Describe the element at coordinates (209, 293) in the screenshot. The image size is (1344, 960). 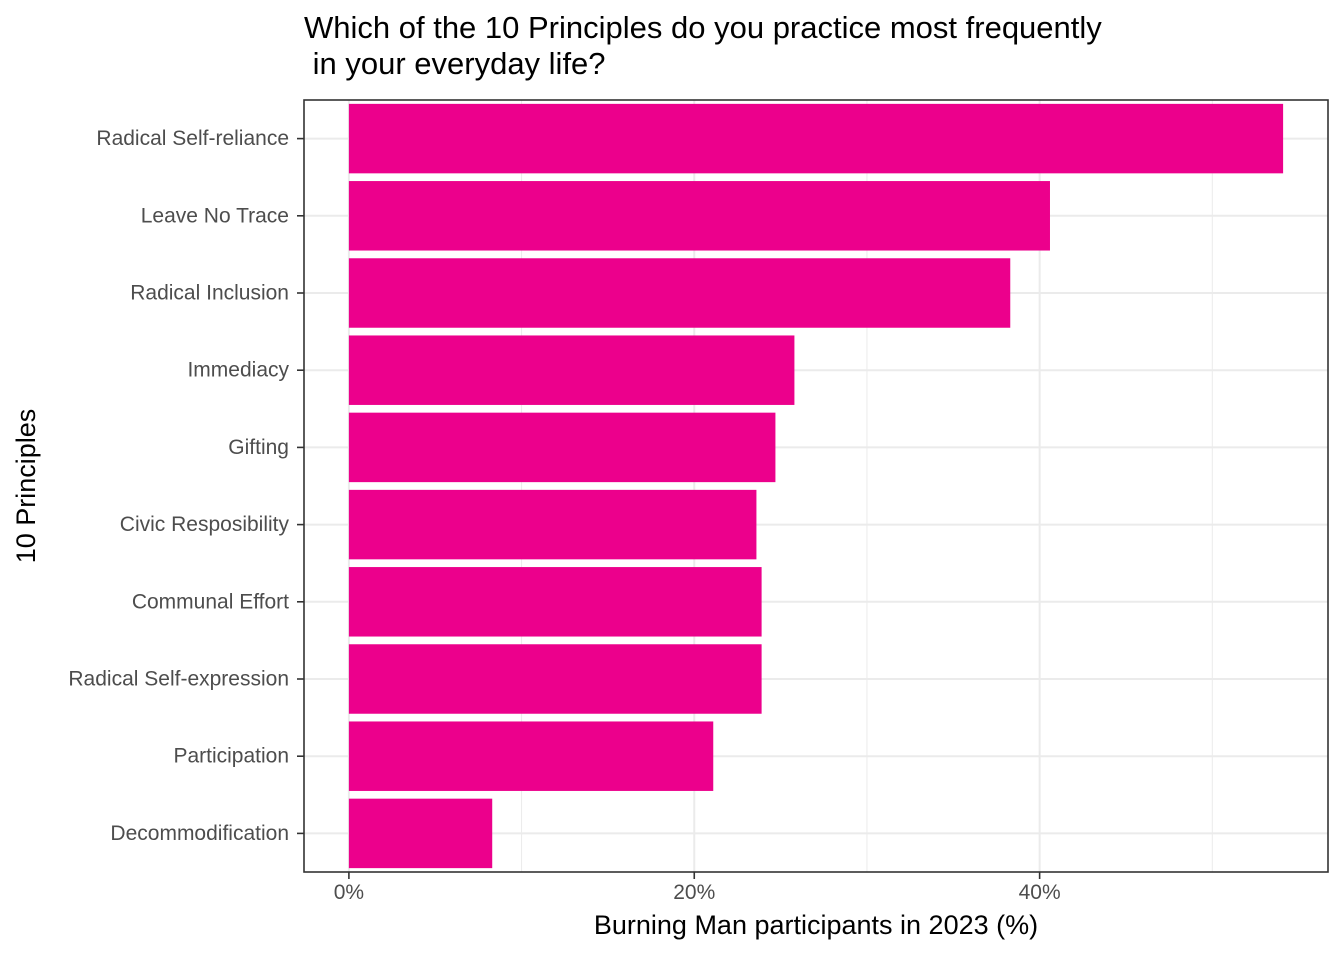
I see `y-tick-label: Radical Inclusion` at that location.